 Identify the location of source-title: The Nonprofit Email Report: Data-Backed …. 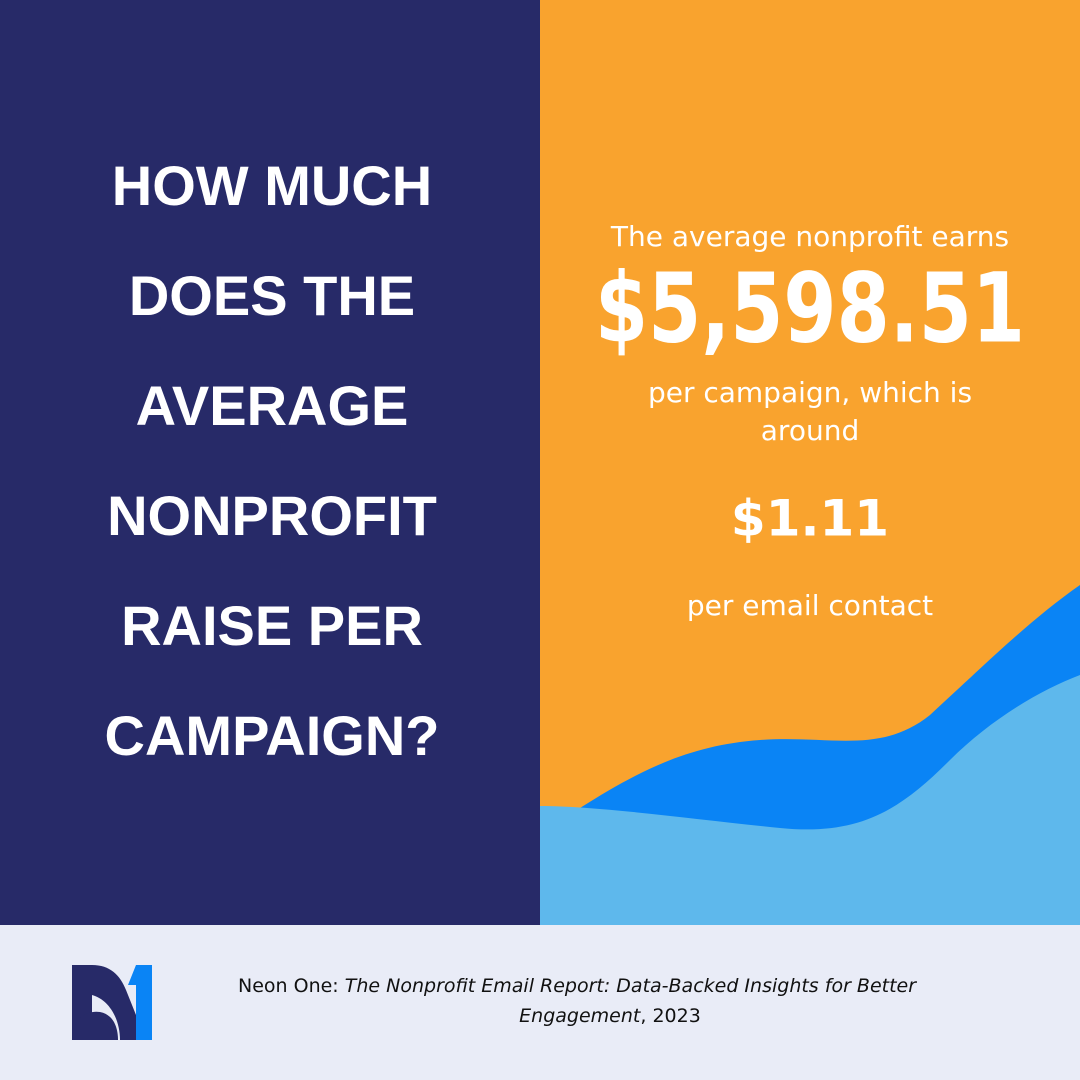
(631, 986).